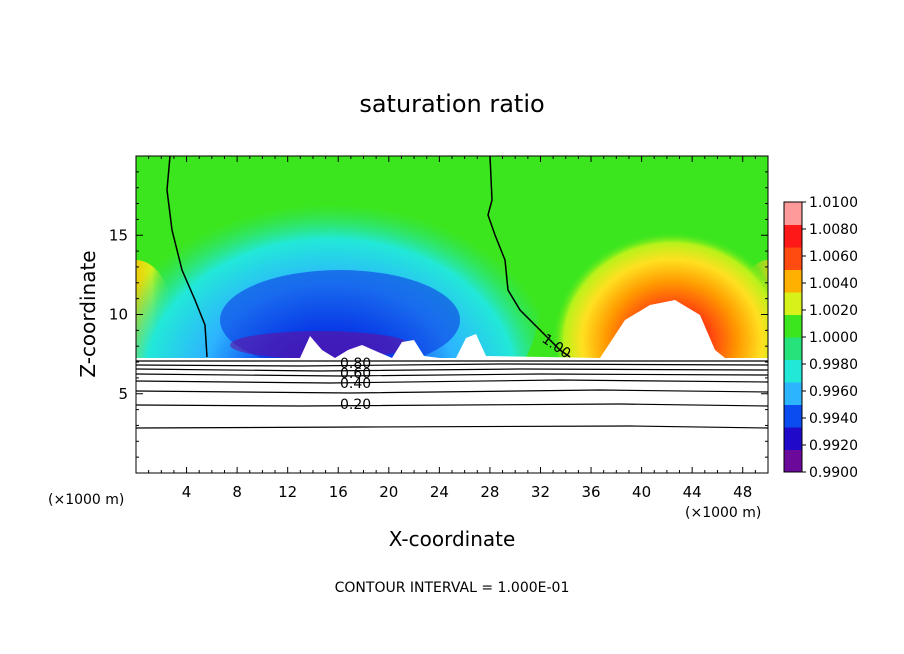 The image size is (904, 654). I want to click on lower-contours, so click(452, 394).